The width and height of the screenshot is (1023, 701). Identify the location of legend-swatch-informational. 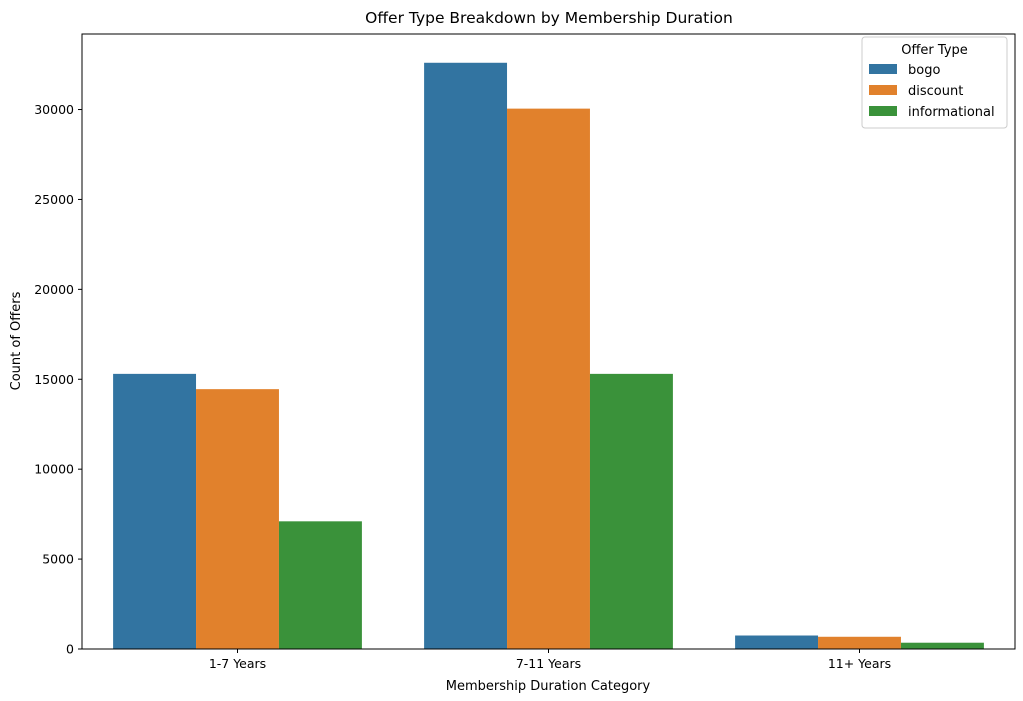
(883, 111).